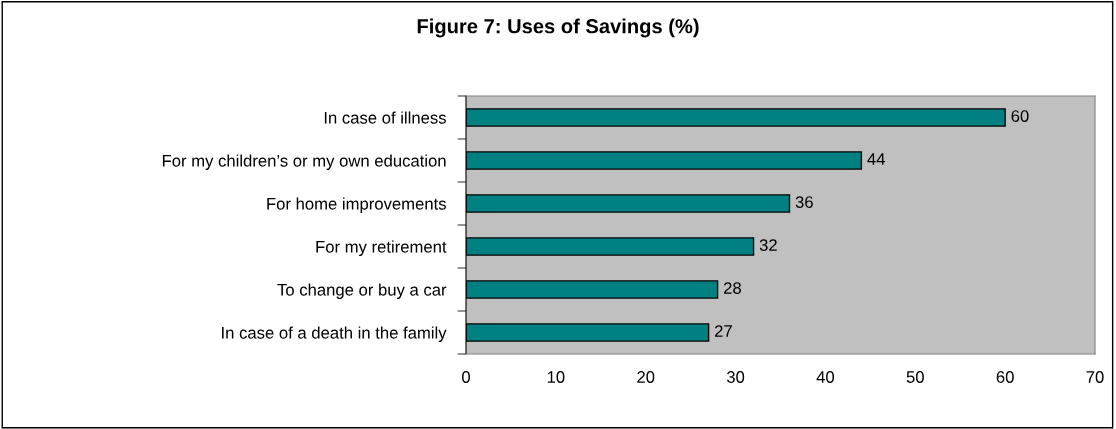 The height and width of the screenshot is (429, 1116). I want to click on data-label: 28, so click(732, 288).